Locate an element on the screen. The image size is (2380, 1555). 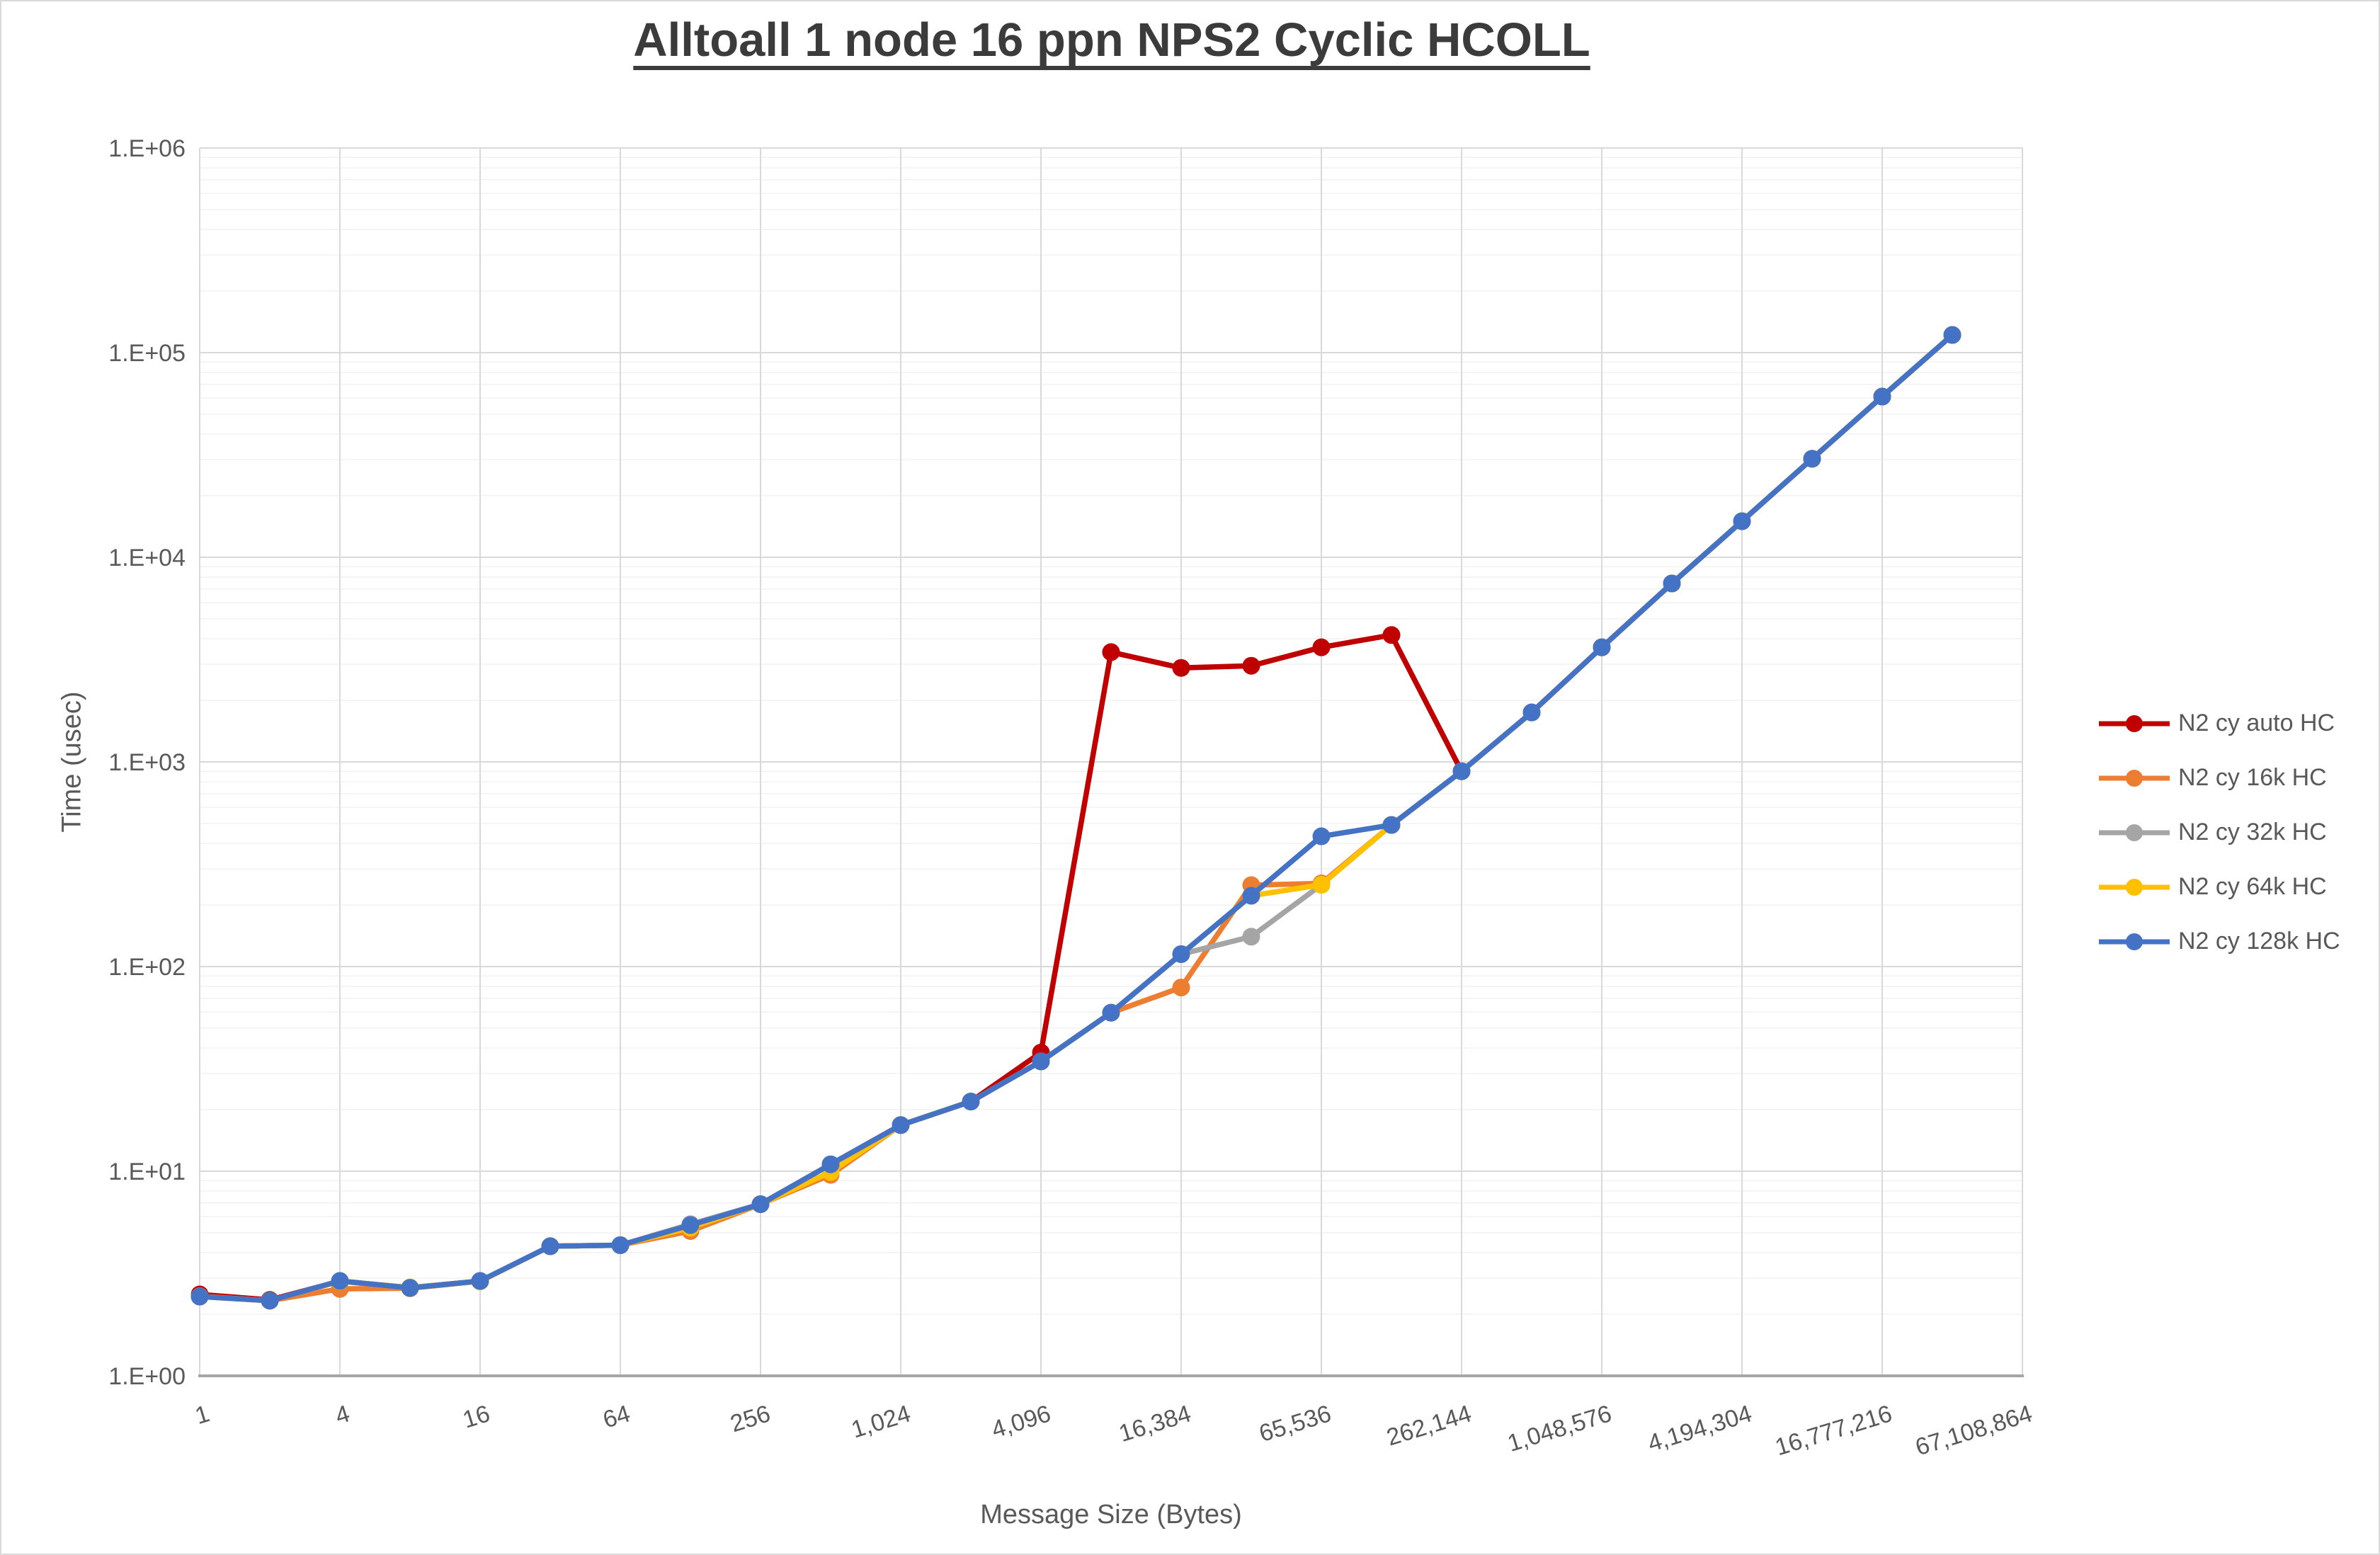
x-tick-label: 16,384 is located at coordinates (1155, 1423).